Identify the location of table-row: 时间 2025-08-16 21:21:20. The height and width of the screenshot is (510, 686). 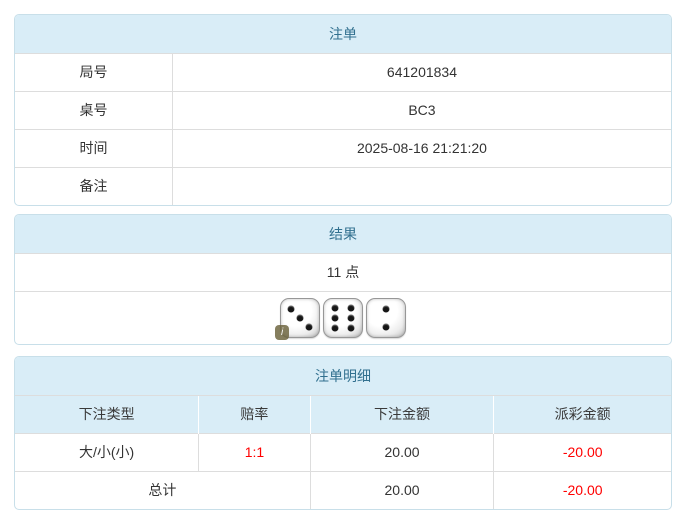
(343, 148).